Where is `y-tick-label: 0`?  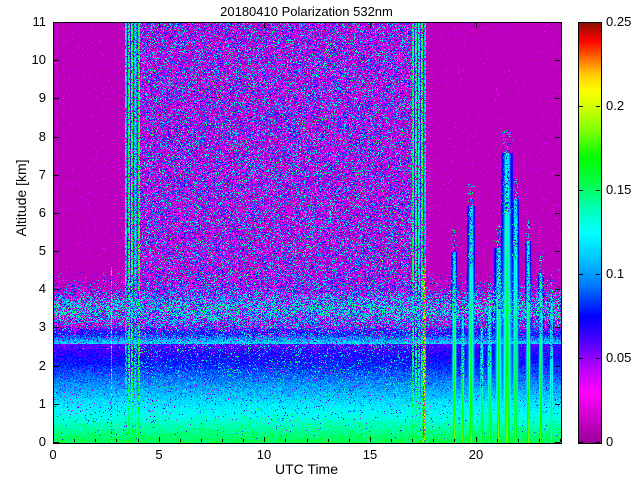
y-tick-label: 0 is located at coordinates (42, 441).